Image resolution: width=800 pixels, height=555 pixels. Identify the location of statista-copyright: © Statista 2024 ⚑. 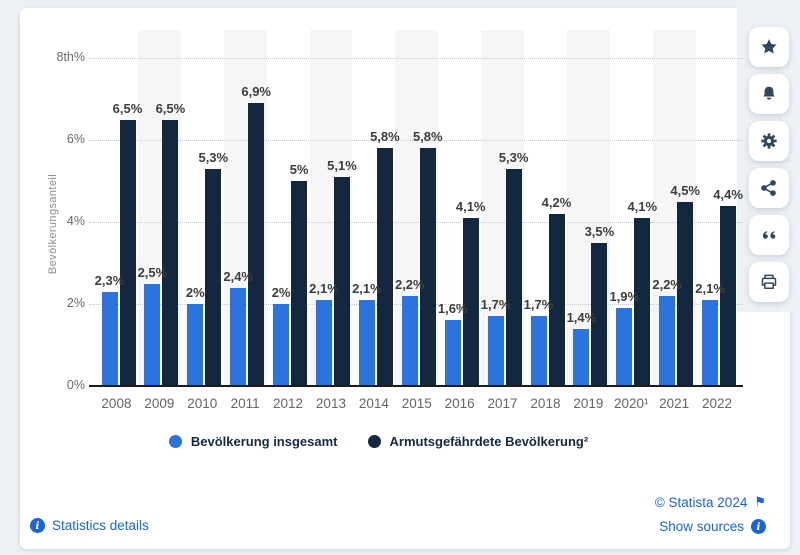
(710, 502).